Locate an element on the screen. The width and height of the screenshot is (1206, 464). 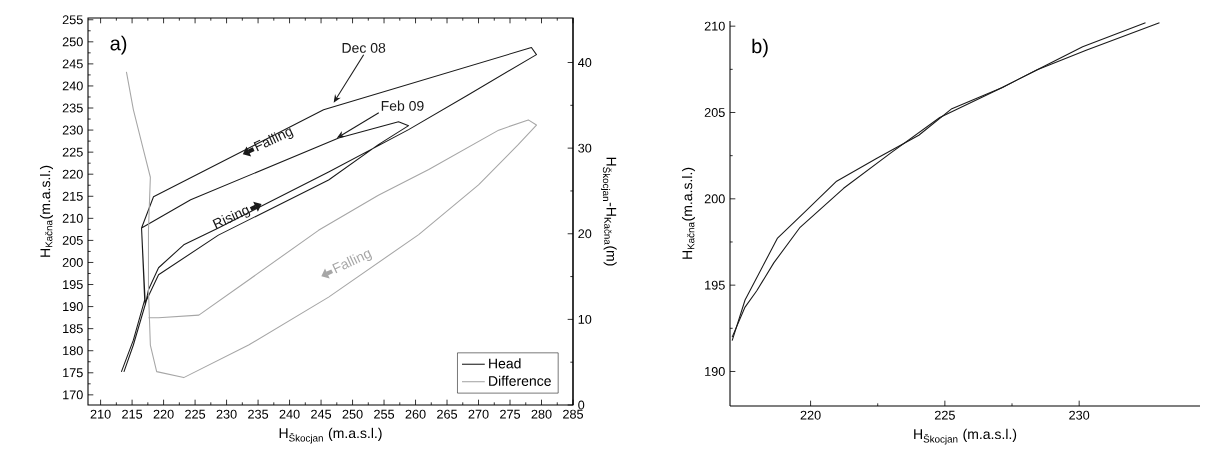
annotation: Dec 08 is located at coordinates (364, 47).